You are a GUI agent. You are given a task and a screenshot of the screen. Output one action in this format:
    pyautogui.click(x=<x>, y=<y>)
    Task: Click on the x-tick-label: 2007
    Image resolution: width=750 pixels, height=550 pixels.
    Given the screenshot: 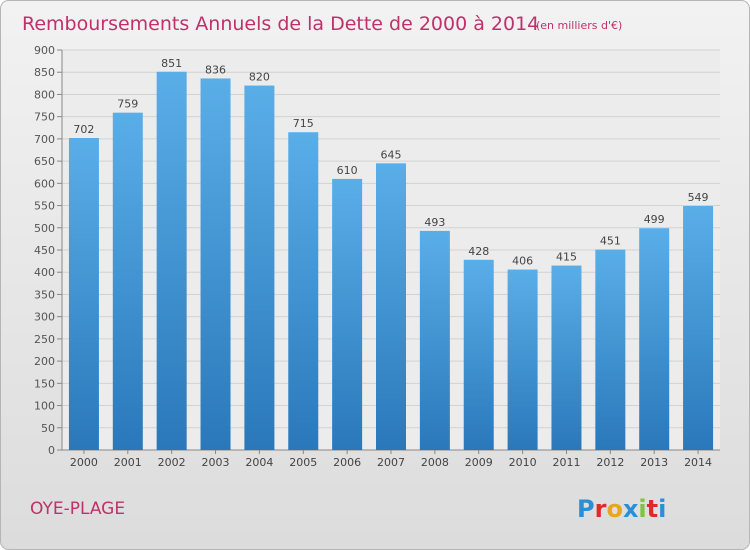 What is the action you would take?
    pyautogui.click(x=391, y=462)
    